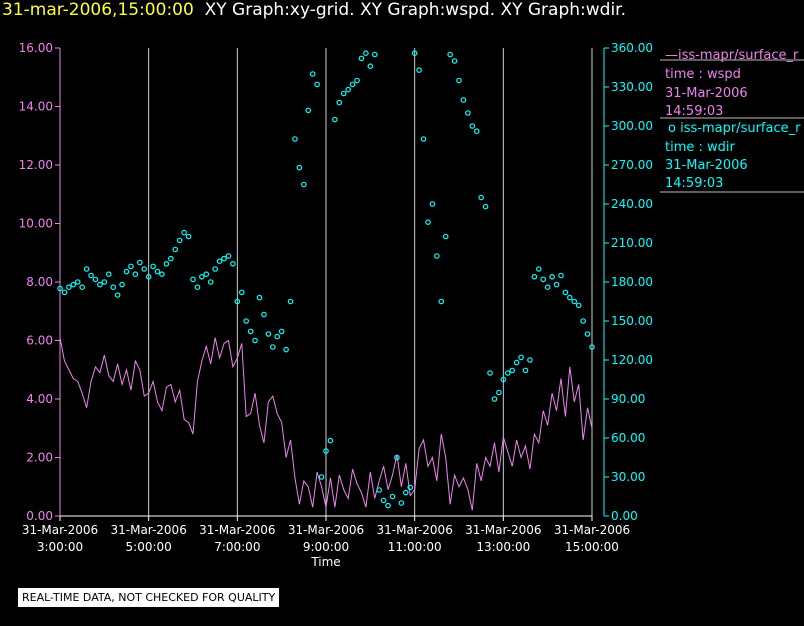 The width and height of the screenshot is (804, 626). I want to click on right-tick-label: 330.00, so click(632, 87).